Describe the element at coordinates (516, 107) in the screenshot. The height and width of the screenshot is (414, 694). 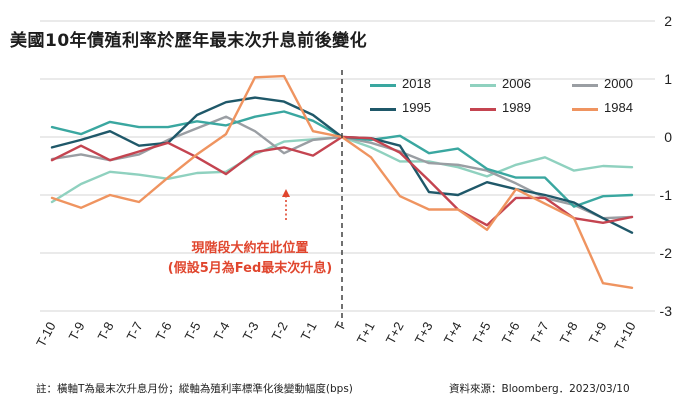
I see `legend-label-1989: 1989` at that location.